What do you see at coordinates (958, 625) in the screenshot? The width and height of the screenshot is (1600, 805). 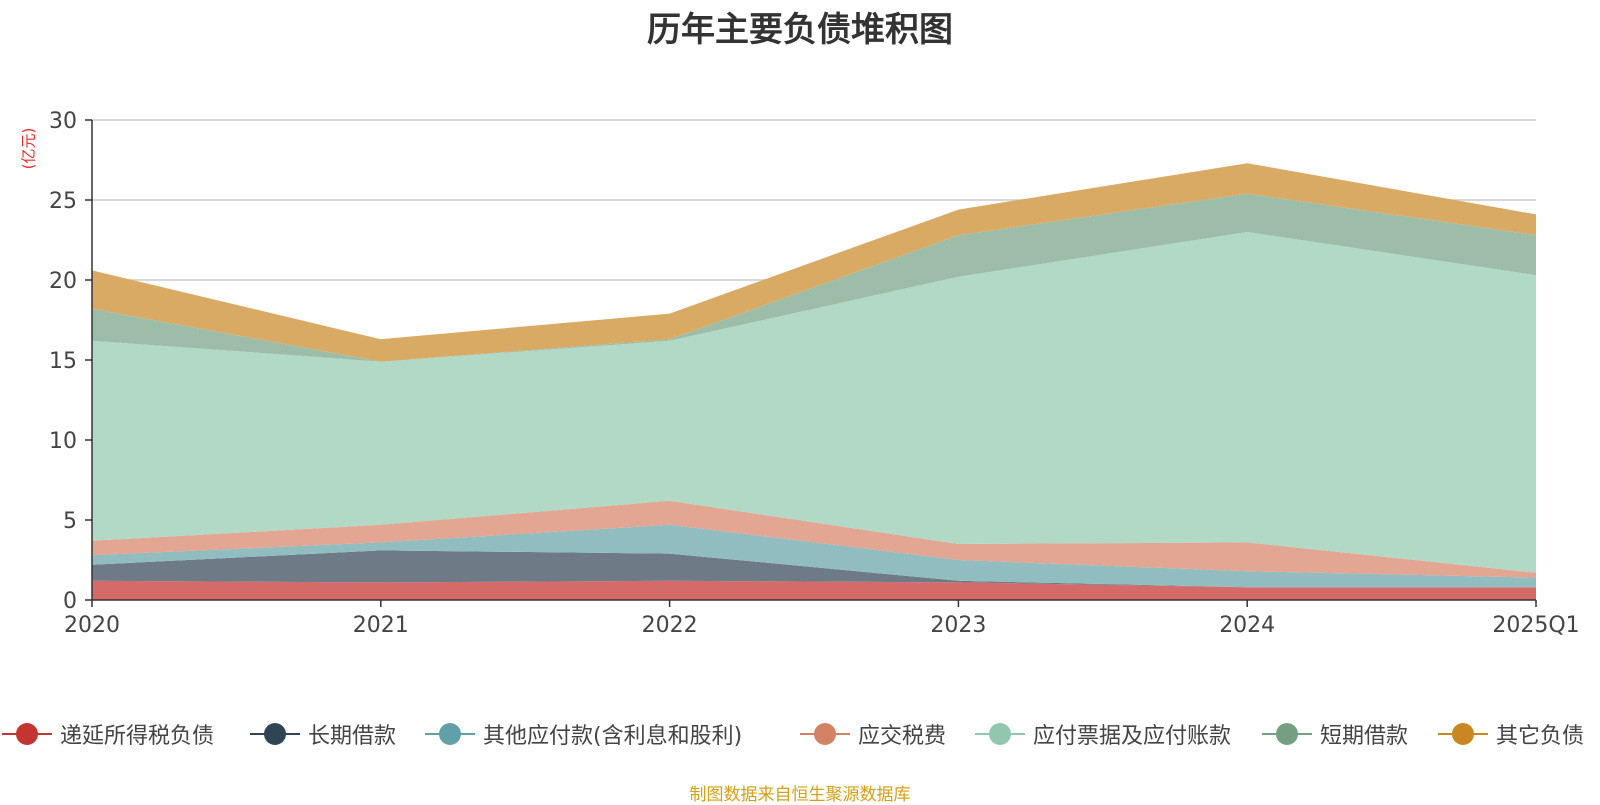 I see `x-tick-label: 2023` at bounding box center [958, 625].